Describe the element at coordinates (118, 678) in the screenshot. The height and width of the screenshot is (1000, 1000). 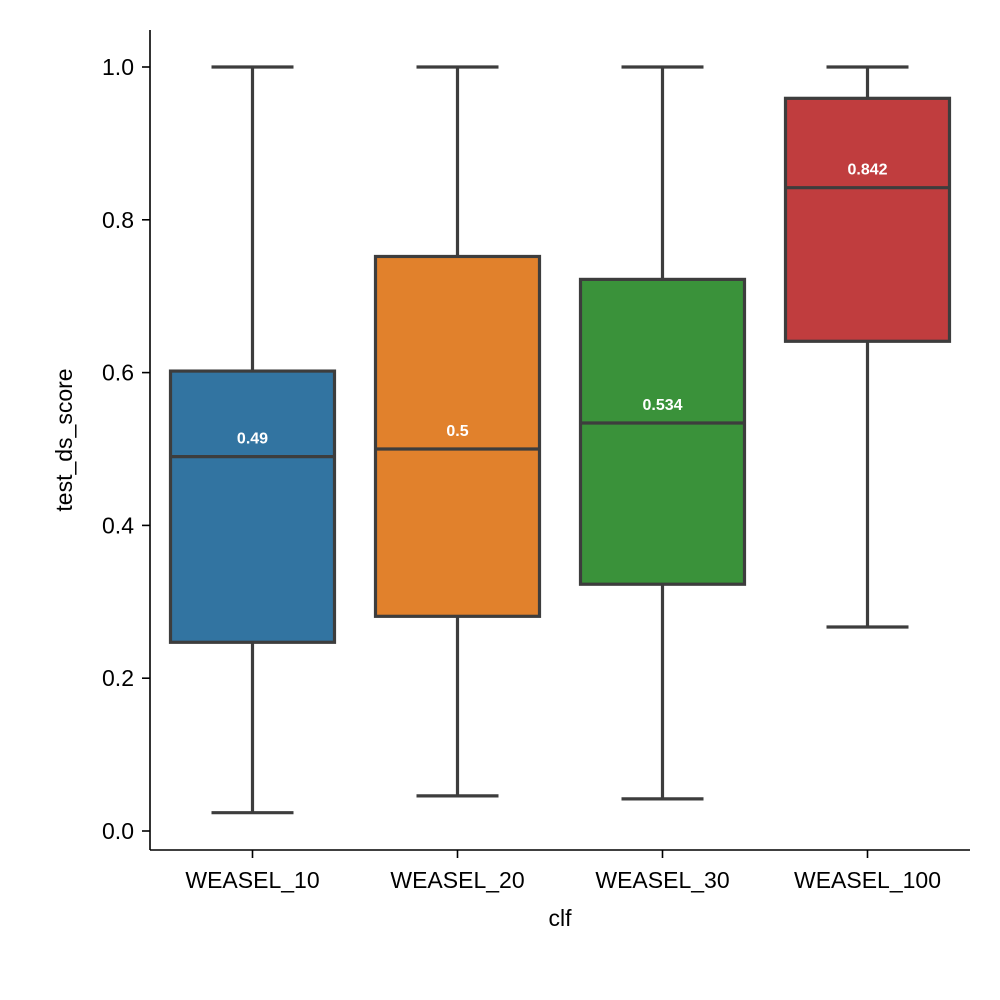
I see `y-tick-label: 0.2` at that location.